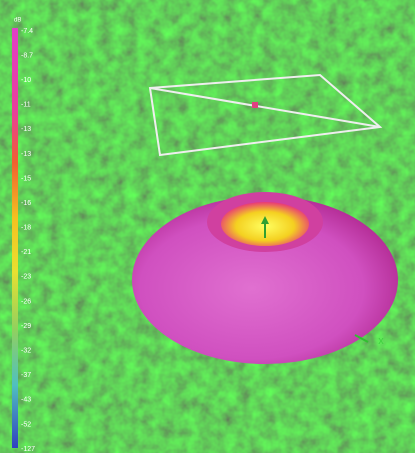 The image size is (415, 453). What do you see at coordinates (26, 424) in the screenshot?
I see `colorbar-label: -52` at bounding box center [26, 424].